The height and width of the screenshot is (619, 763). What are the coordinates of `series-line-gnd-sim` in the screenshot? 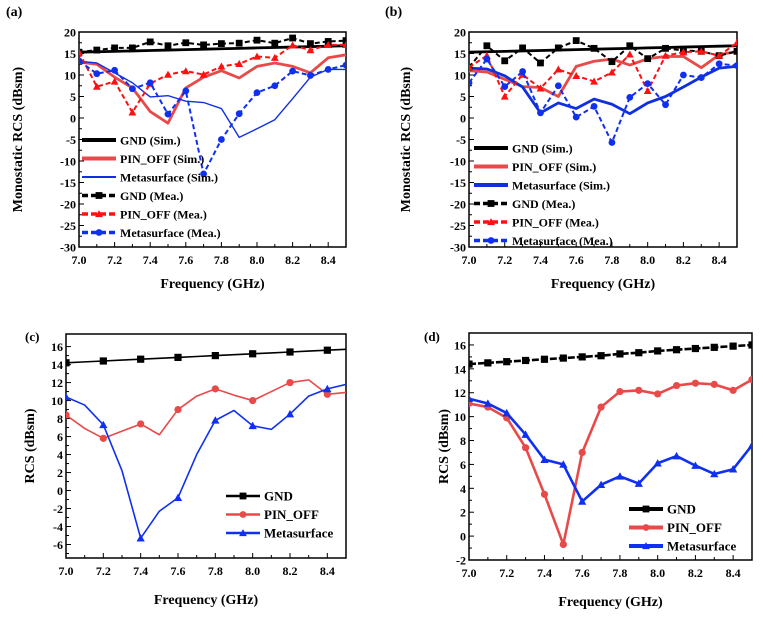 It's located at (212, 49).